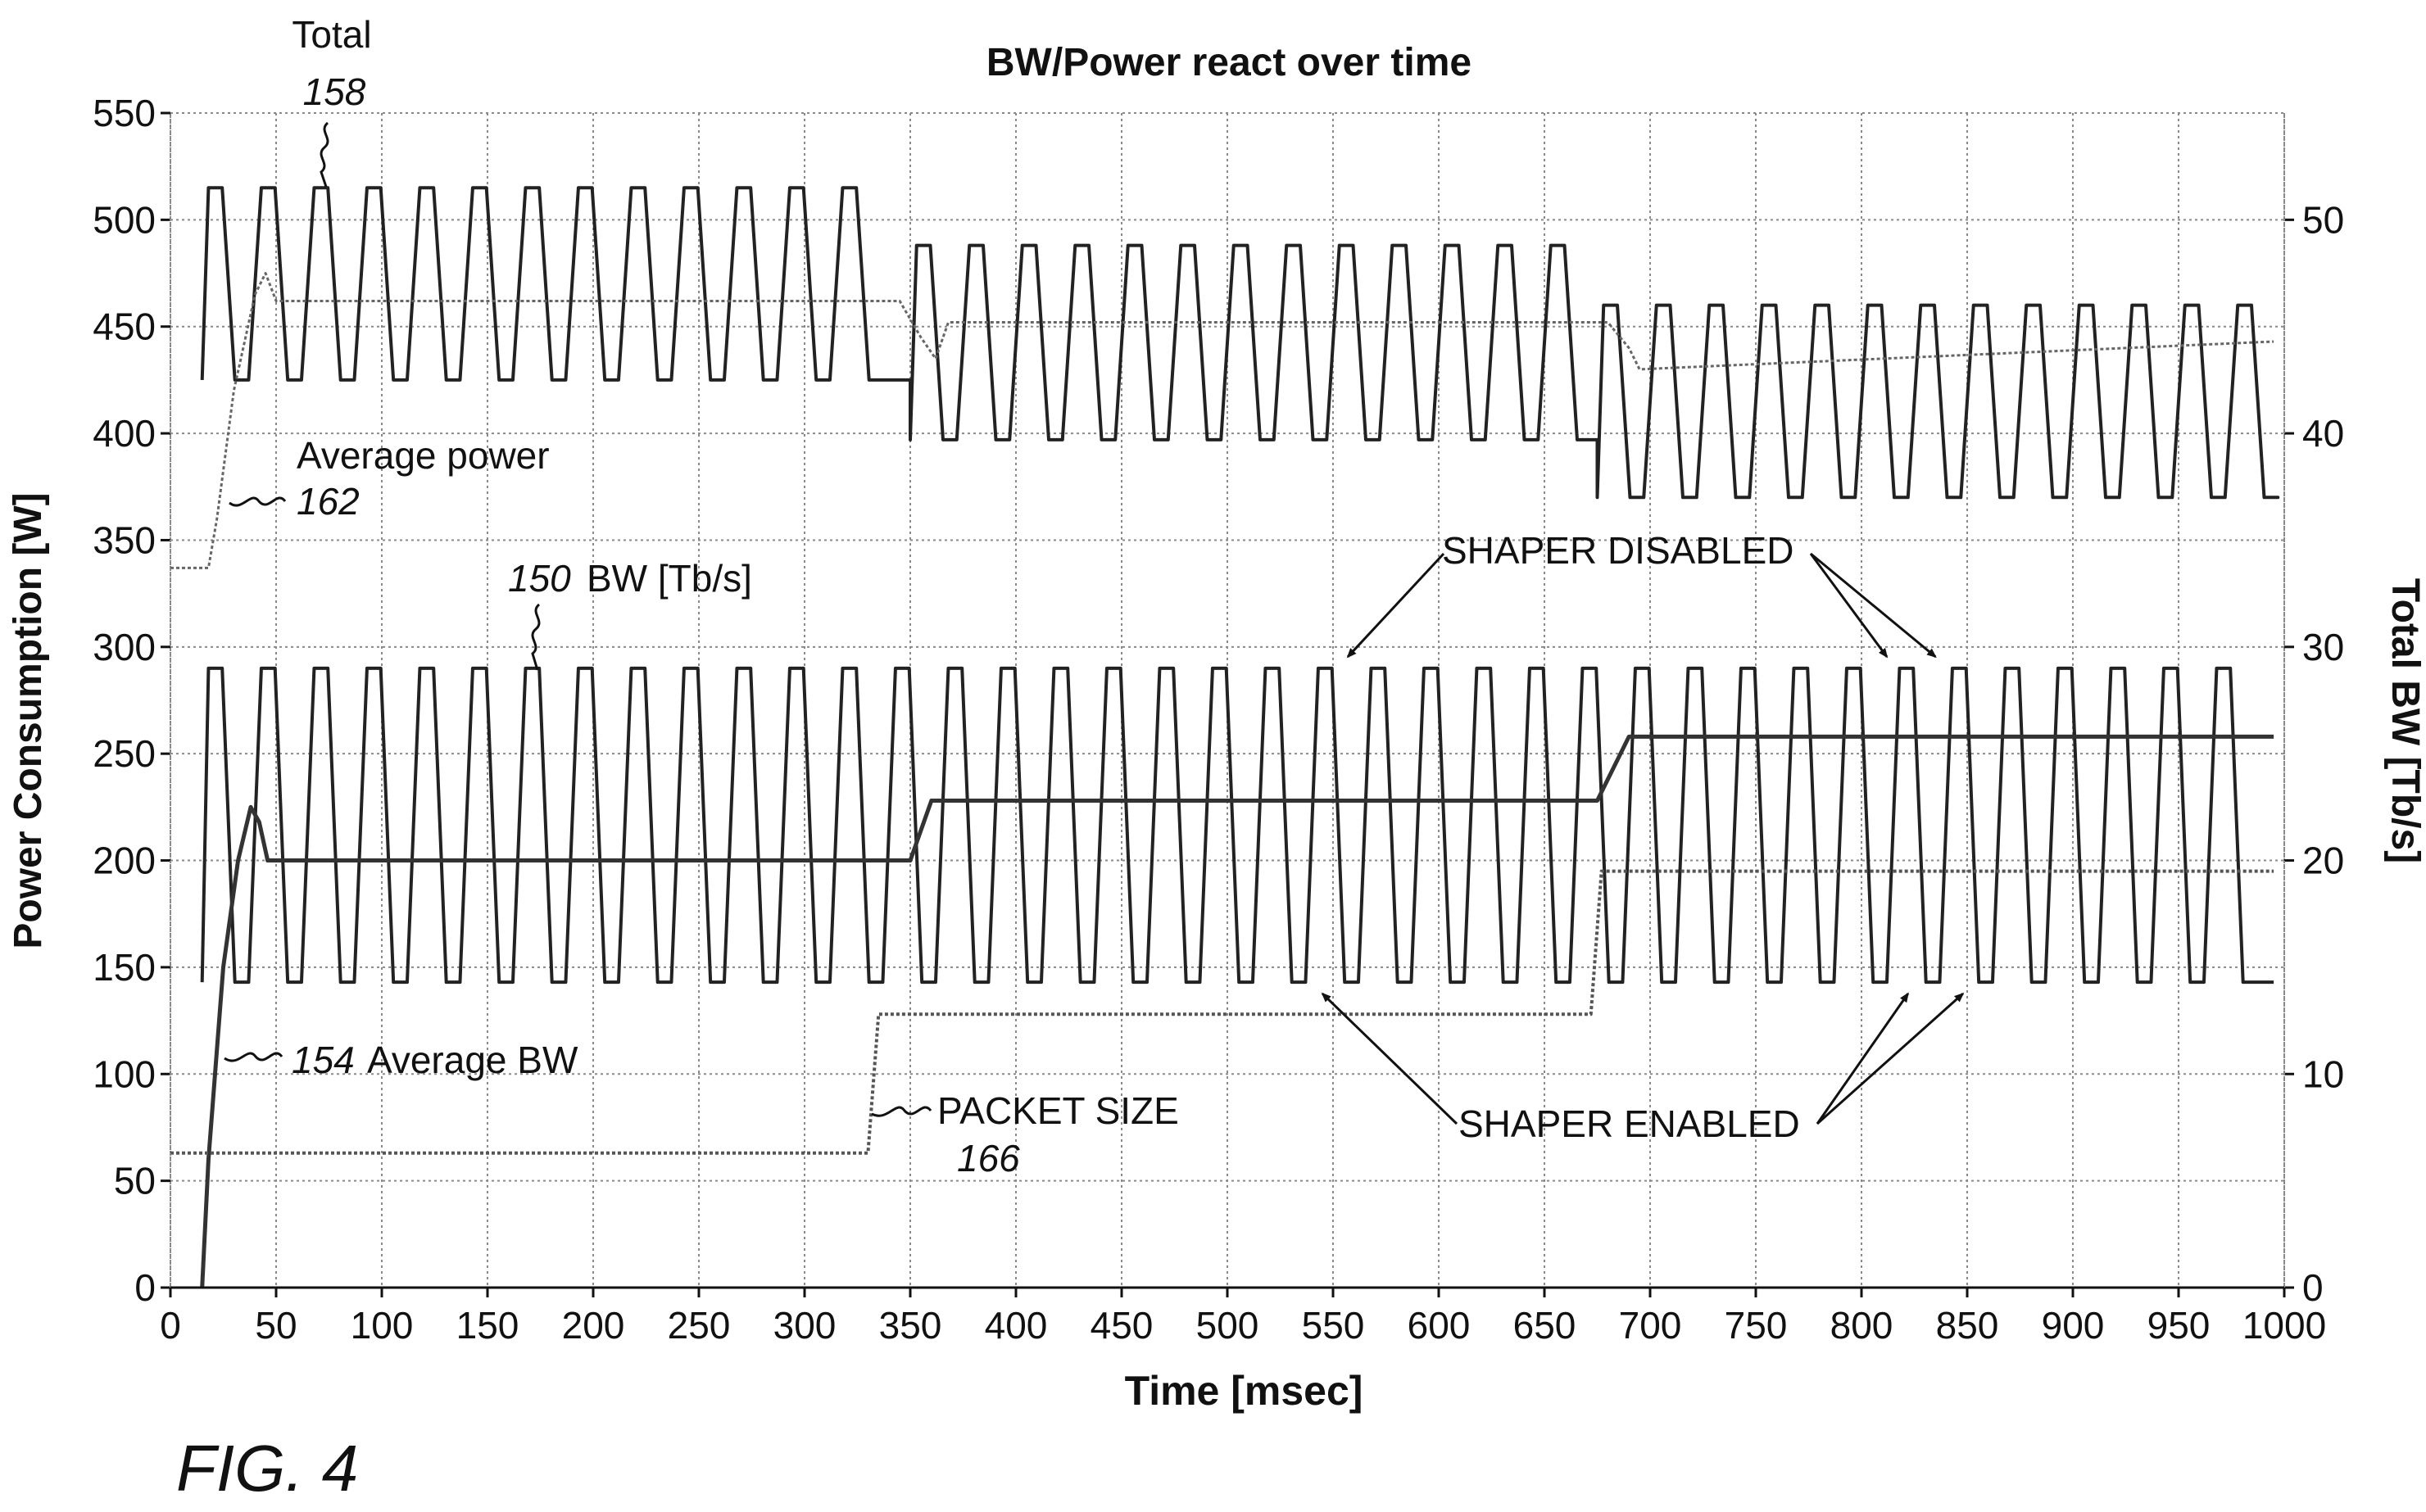 The width and height of the screenshot is (2426, 1512). What do you see at coordinates (328, 501) in the screenshot?
I see `annotation-average-power-ref: 162` at bounding box center [328, 501].